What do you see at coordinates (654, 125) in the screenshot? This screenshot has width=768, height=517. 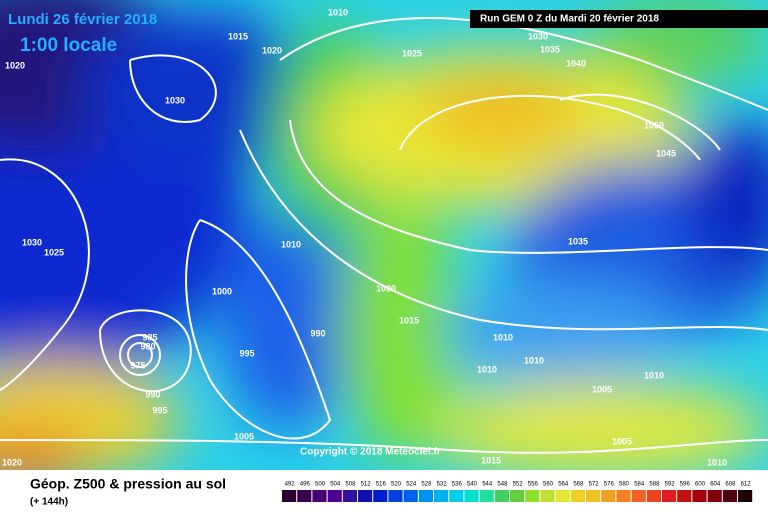 I see `isobar-label: 1050` at bounding box center [654, 125].